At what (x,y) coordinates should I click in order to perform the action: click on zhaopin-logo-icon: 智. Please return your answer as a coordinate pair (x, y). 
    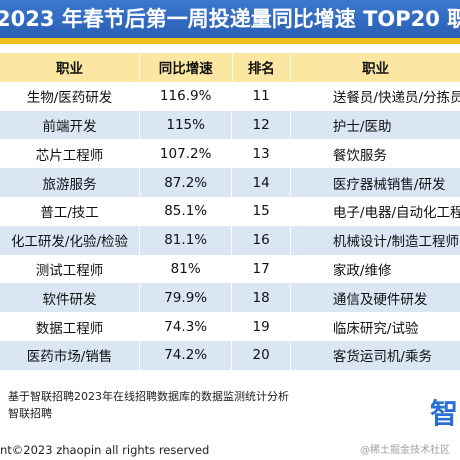
    Looking at the image, I should click on (444, 413).